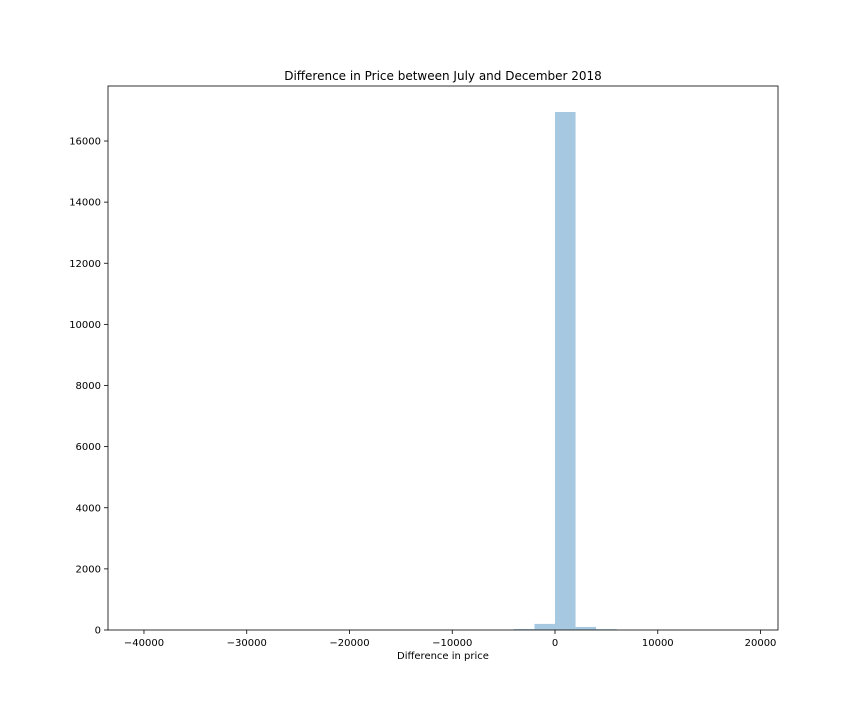 The image size is (864, 720). I want to click on y-tick-label: 16000, so click(85, 142).